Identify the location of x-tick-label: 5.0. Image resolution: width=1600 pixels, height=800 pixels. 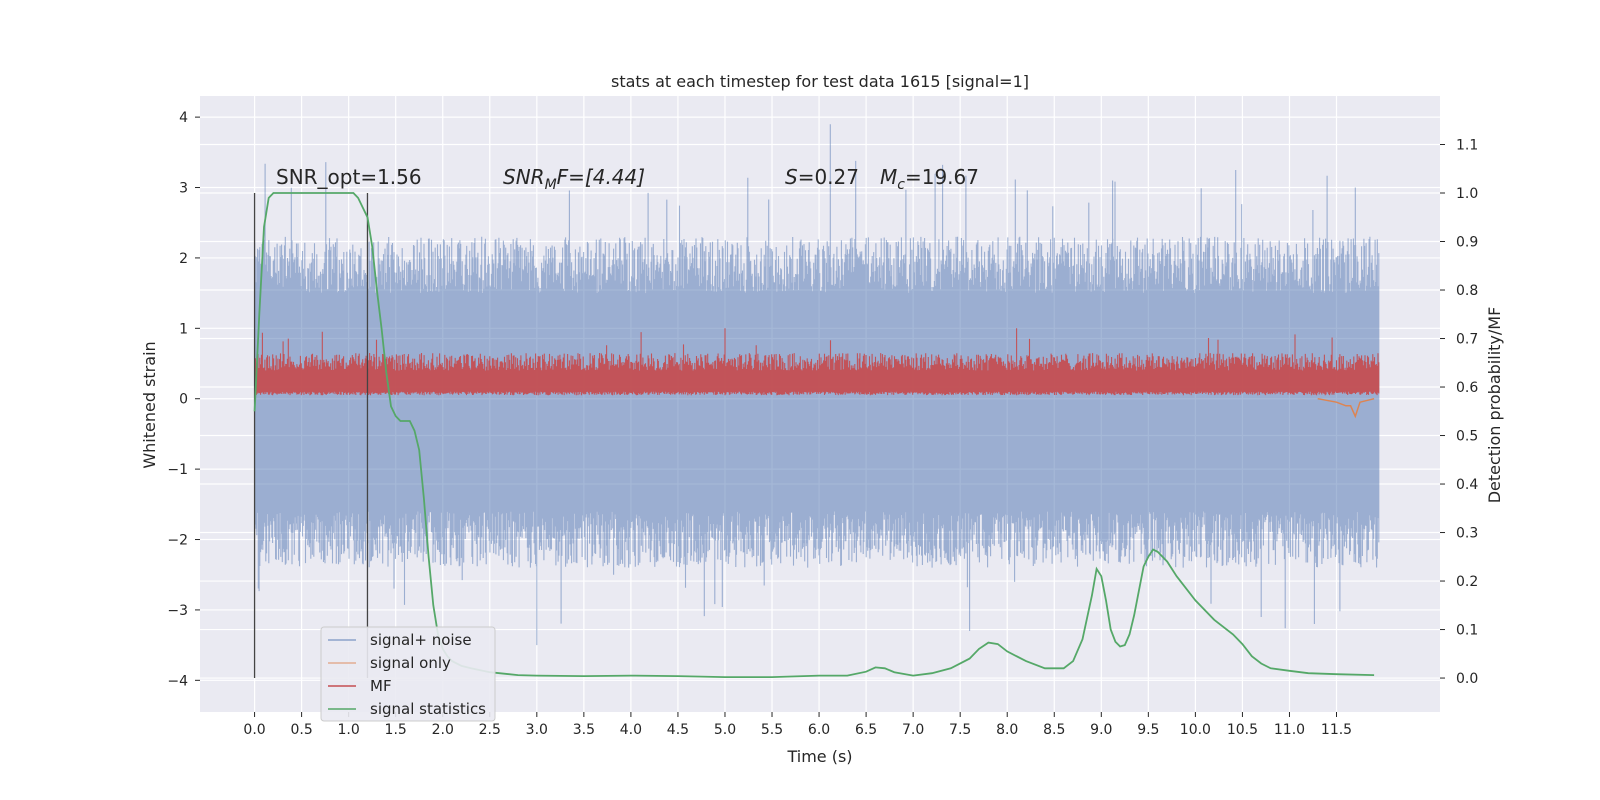
(725, 730).